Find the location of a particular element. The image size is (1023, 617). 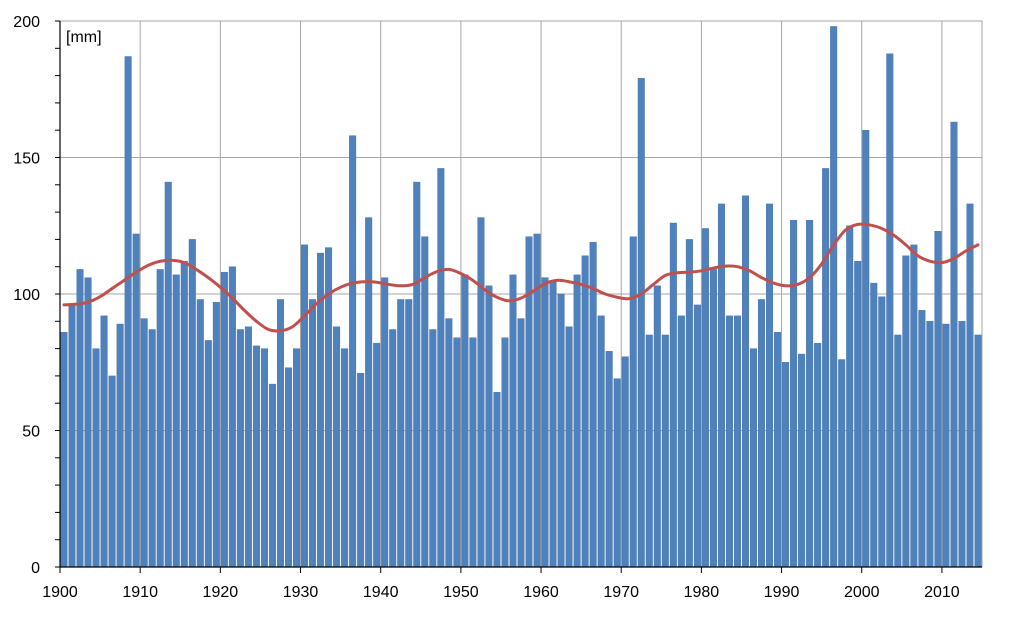

bar-1970 is located at coordinates (625, 462).